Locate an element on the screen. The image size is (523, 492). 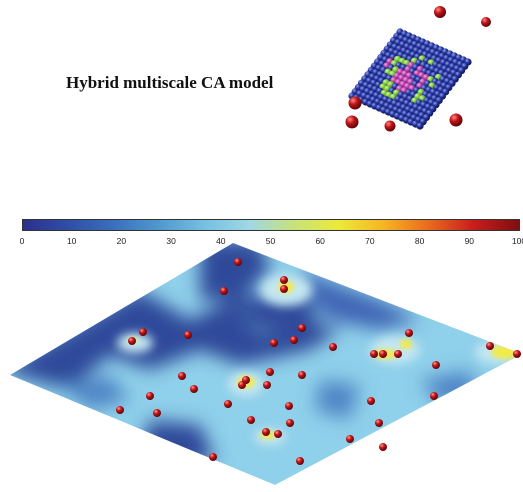
cell-cluster-illustration is located at coordinates (418, 69).